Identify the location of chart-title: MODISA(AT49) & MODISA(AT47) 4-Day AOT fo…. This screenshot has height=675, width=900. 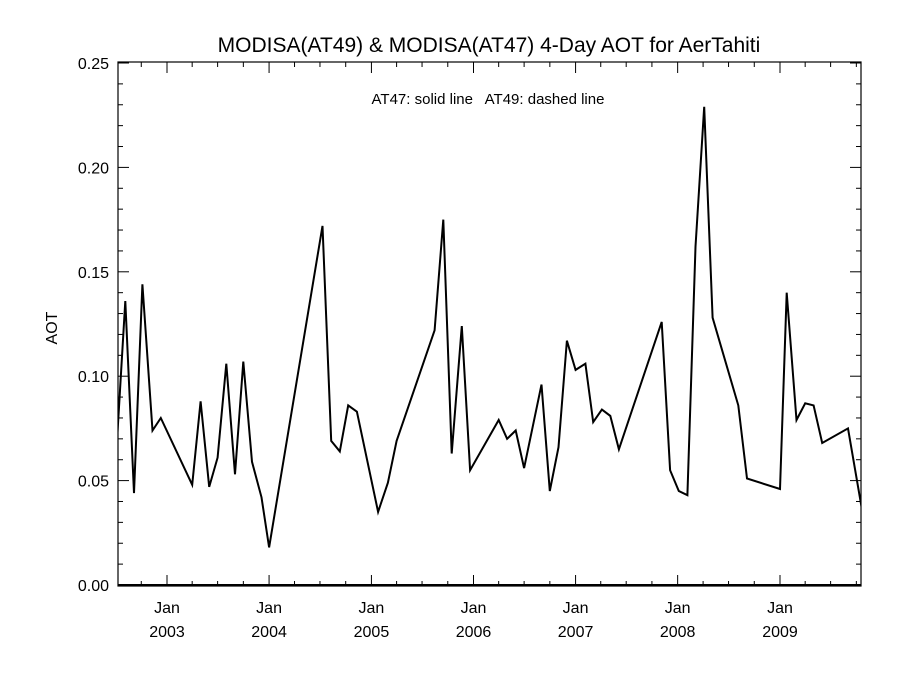
(489, 45).